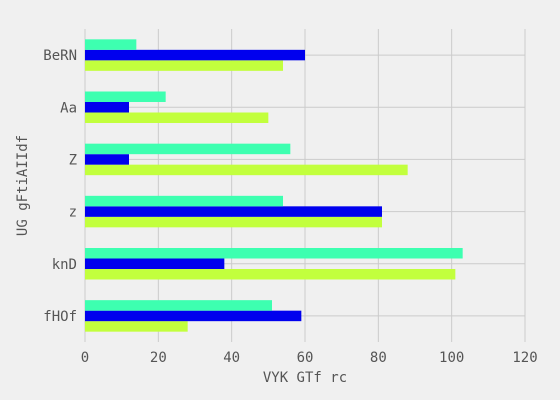 Image resolution: width=560 pixels, height=400 pixels. I want to click on bar-series-1-Aa, so click(177, 117).